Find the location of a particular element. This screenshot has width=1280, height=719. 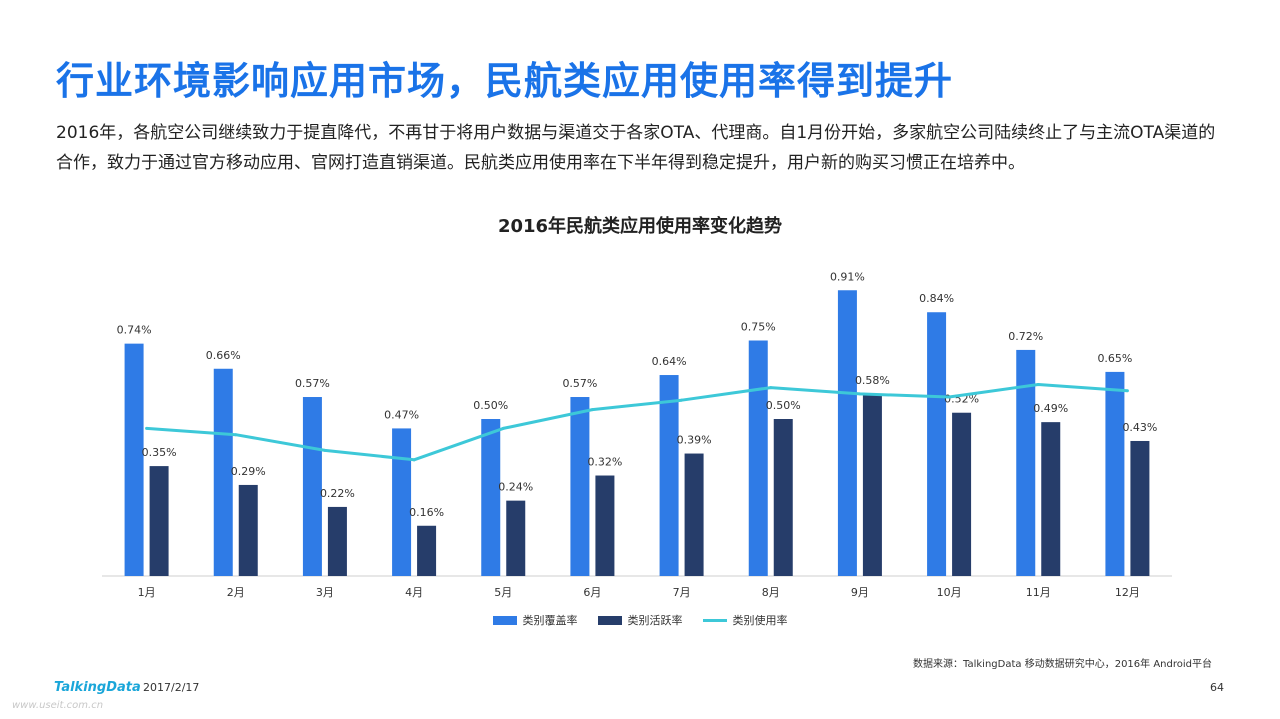

legend-item-coverage: 类别覆盖率 is located at coordinates (535, 620).